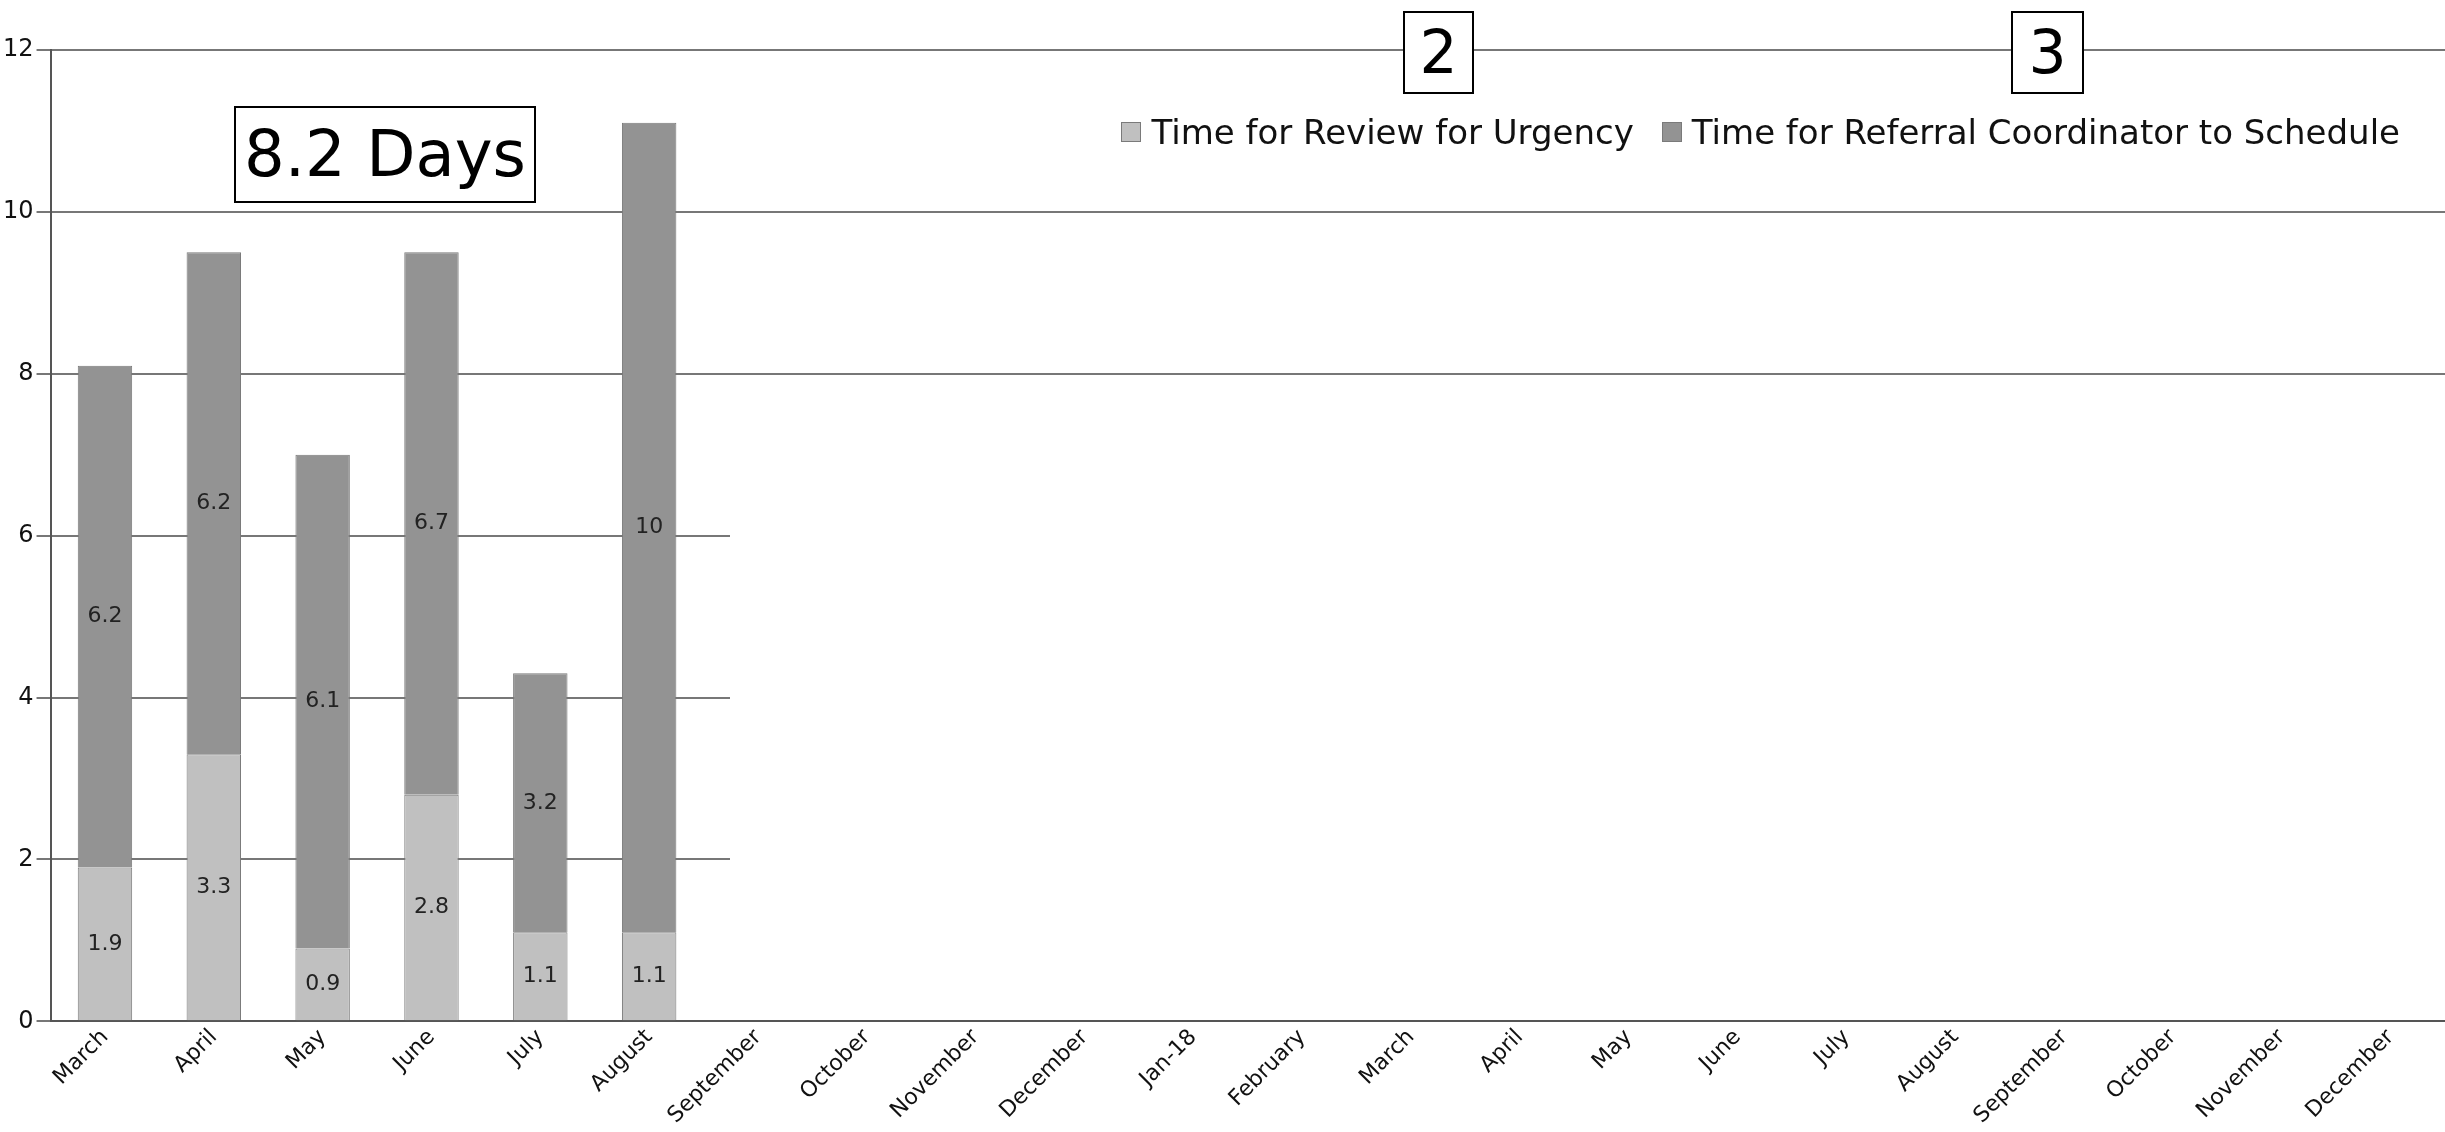 The height and width of the screenshot is (1132, 2445). What do you see at coordinates (214, 886) in the screenshot?
I see `data-label: 3.3` at bounding box center [214, 886].